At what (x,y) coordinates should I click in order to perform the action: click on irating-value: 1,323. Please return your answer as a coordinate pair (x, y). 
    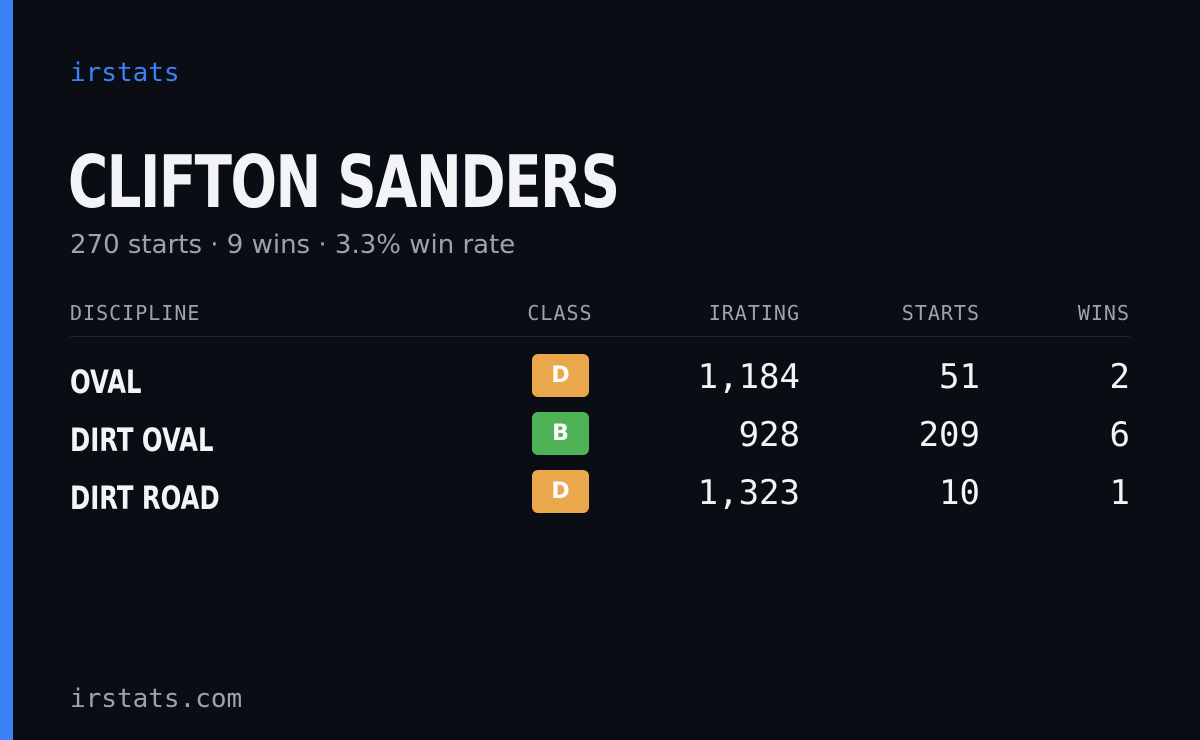
    Looking at the image, I should click on (748, 493).